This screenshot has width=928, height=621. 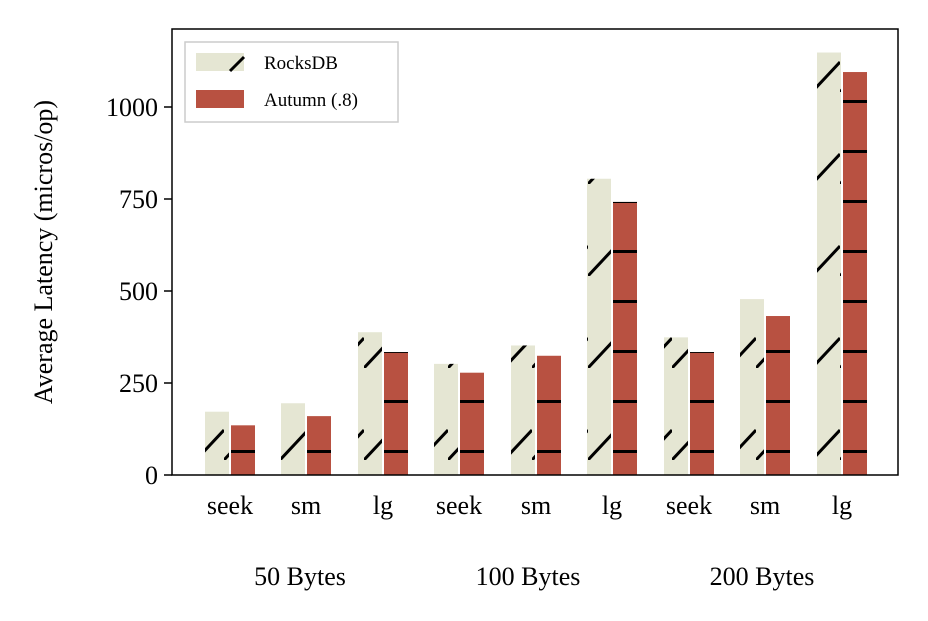 What do you see at coordinates (132, 107) in the screenshot?
I see `y-tick-label: 1000` at bounding box center [132, 107].